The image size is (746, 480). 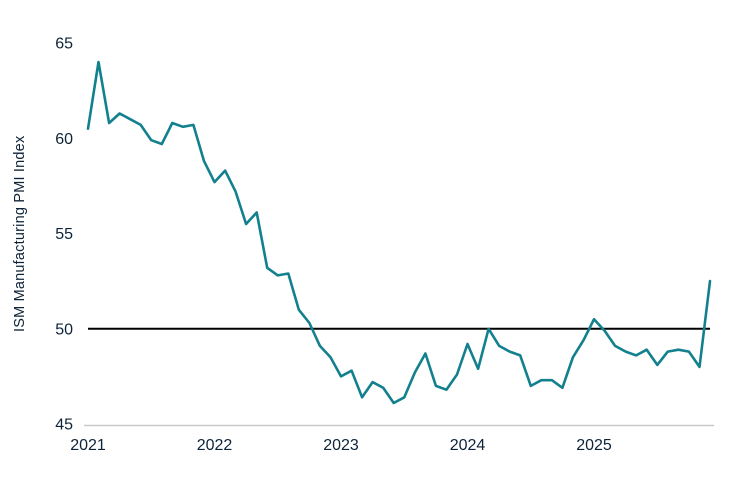 I want to click on x-tick-label: 2022, so click(x=215, y=445).